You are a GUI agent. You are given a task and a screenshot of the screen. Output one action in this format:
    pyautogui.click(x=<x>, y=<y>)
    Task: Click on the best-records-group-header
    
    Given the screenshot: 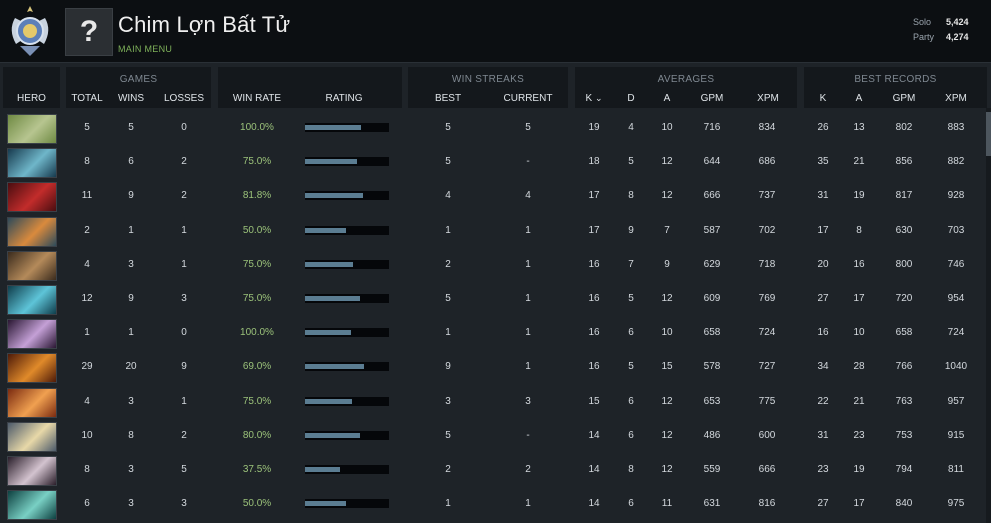 What is the action you would take?
    pyautogui.click(x=895, y=87)
    